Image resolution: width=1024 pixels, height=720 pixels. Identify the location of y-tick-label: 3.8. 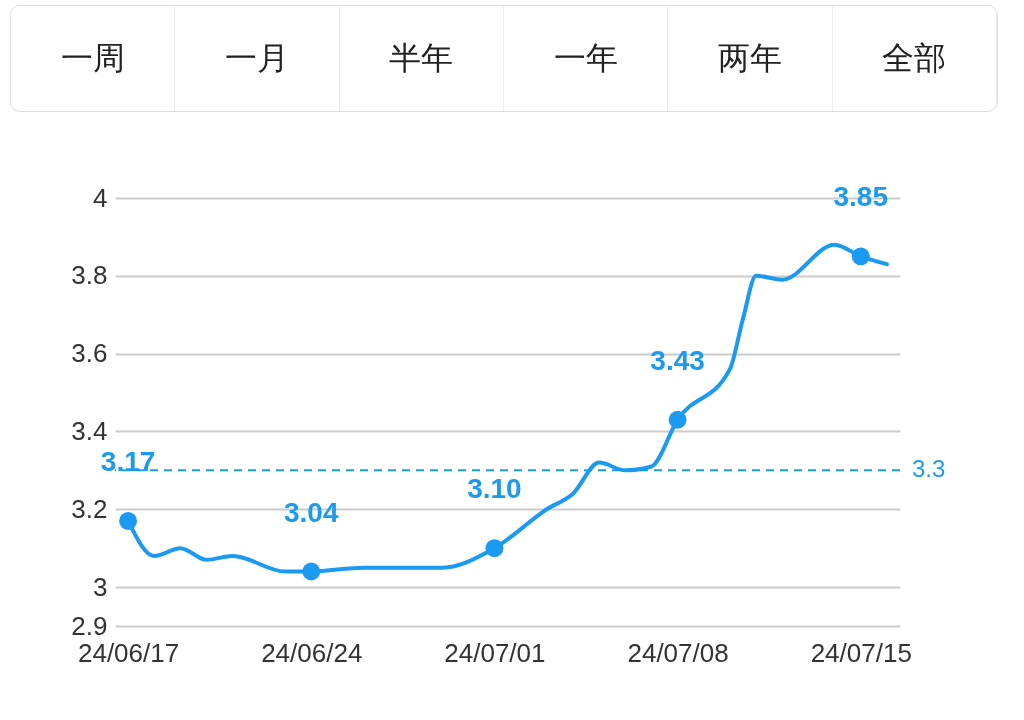
(89, 275).